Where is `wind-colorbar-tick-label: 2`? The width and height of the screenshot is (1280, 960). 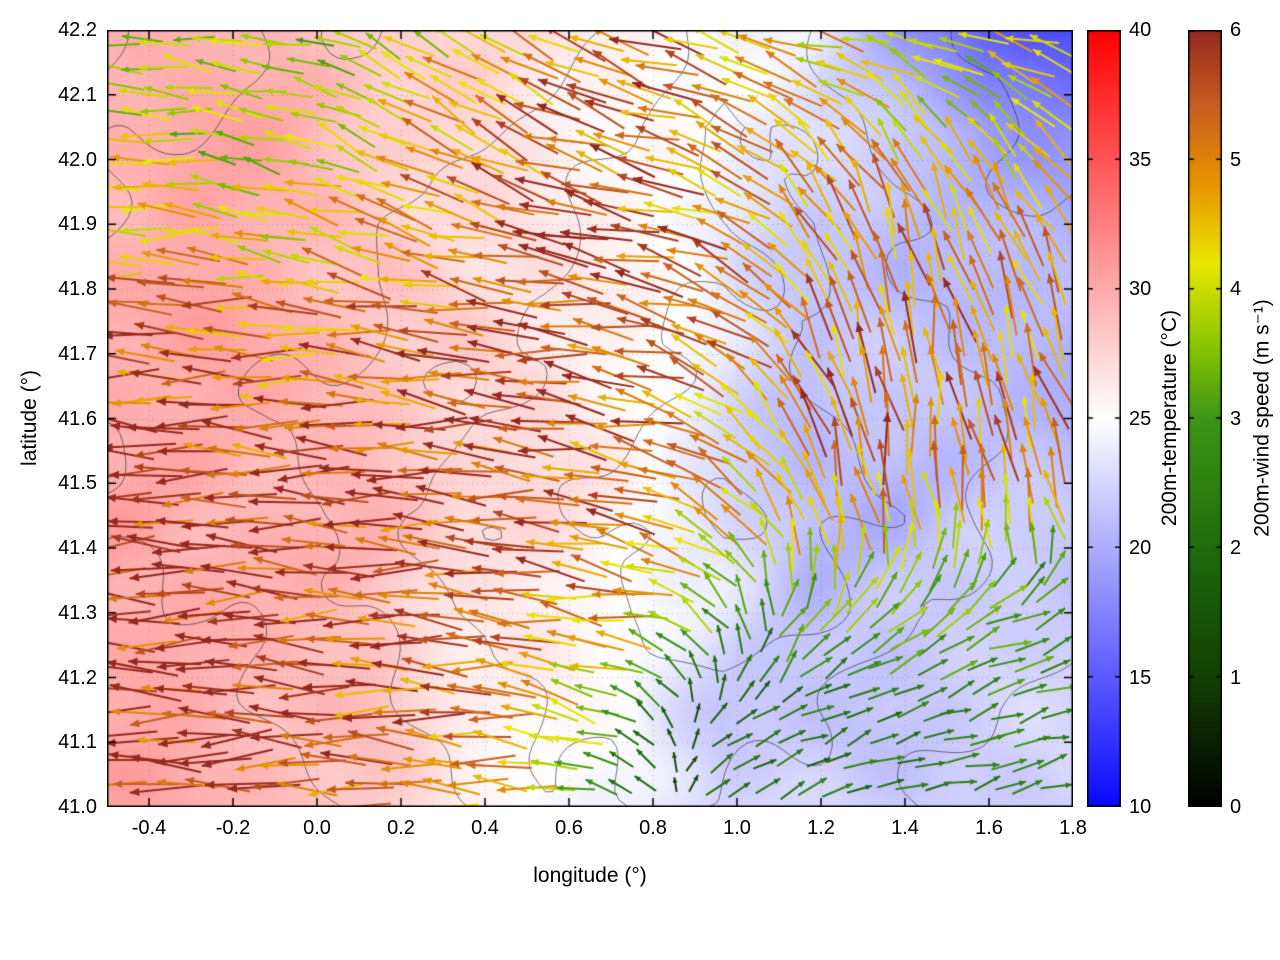
wind-colorbar-tick-label: 2 is located at coordinates (1236, 548).